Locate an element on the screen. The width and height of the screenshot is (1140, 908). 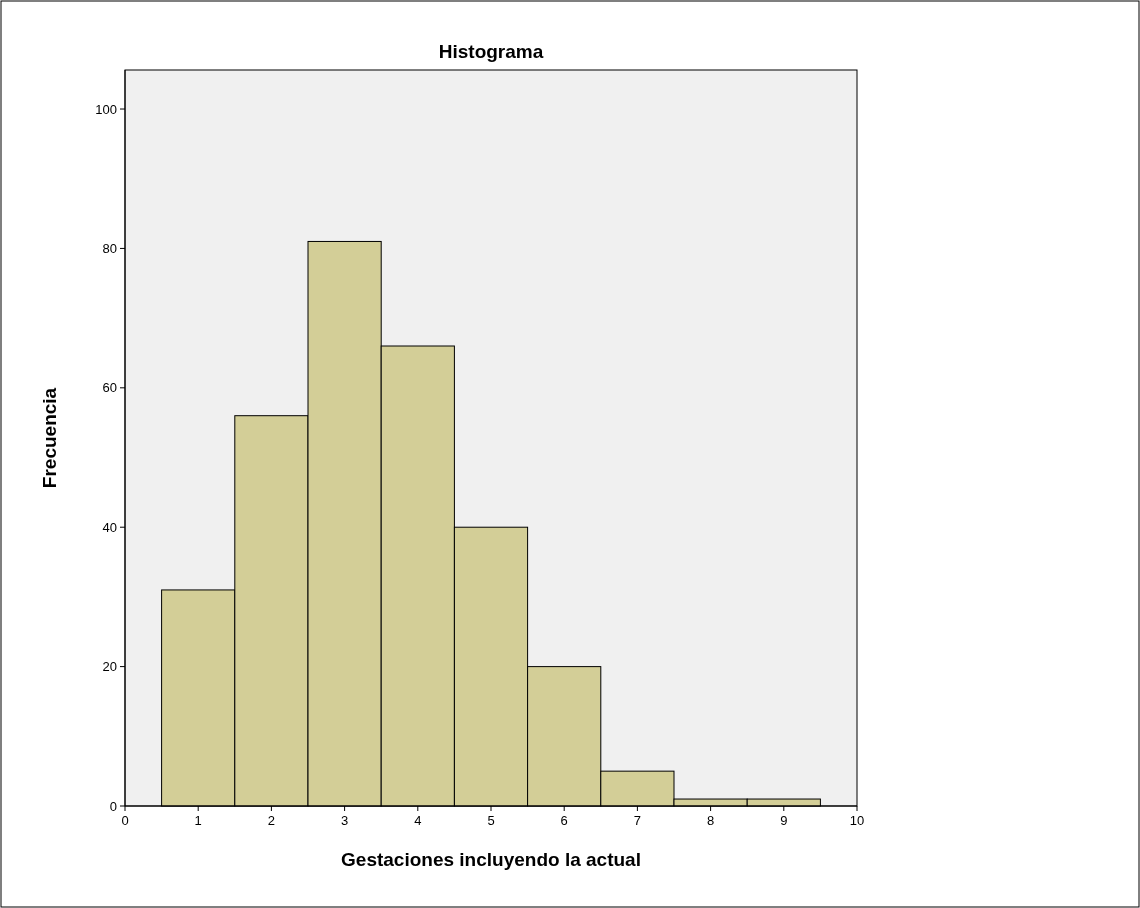
x-tick-label: 7 is located at coordinates (637, 820).